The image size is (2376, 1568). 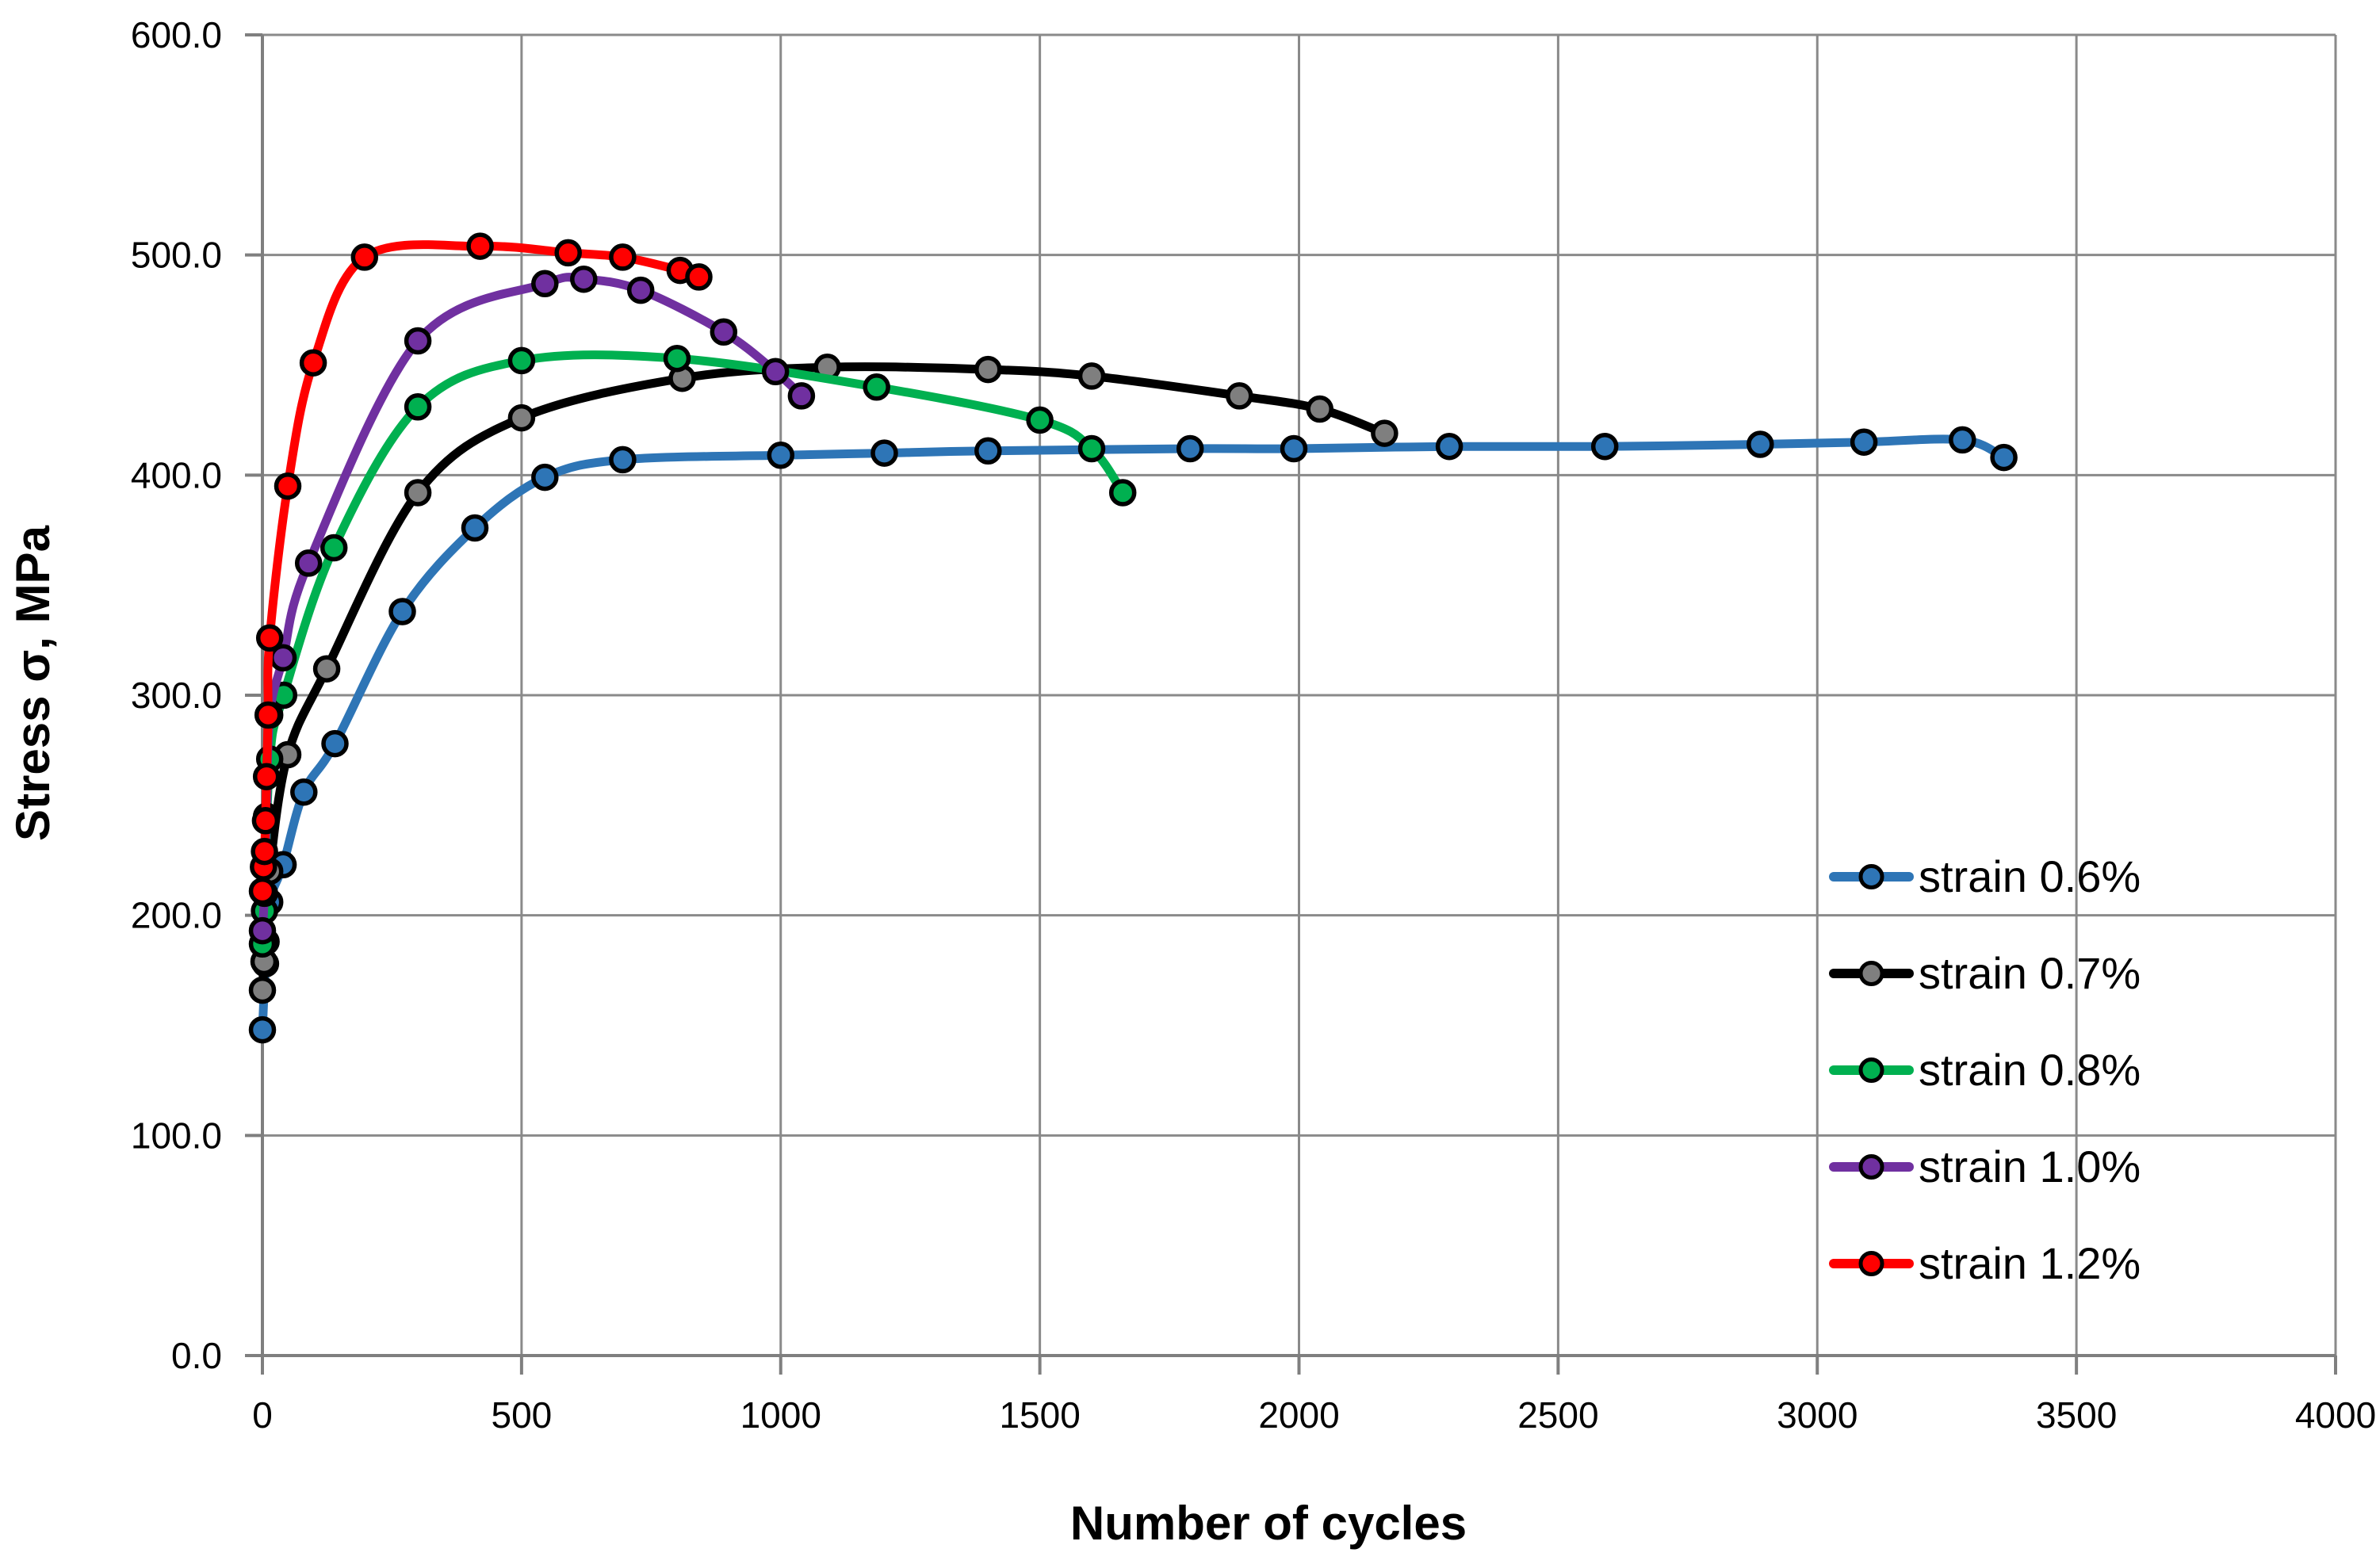 What do you see at coordinates (1092, 376) in the screenshot?
I see `data-point-strain-0.7--11` at bounding box center [1092, 376].